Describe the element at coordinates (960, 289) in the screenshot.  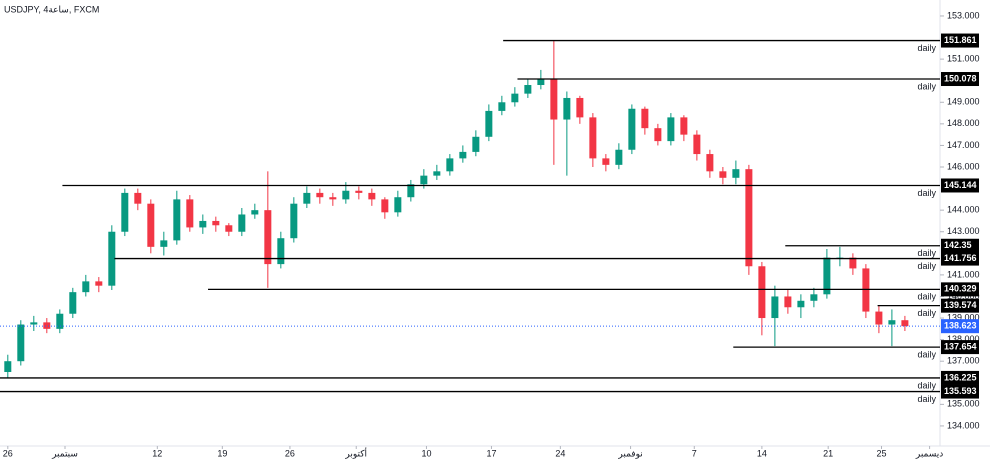
I see `level-tag-text: 140.329` at that location.